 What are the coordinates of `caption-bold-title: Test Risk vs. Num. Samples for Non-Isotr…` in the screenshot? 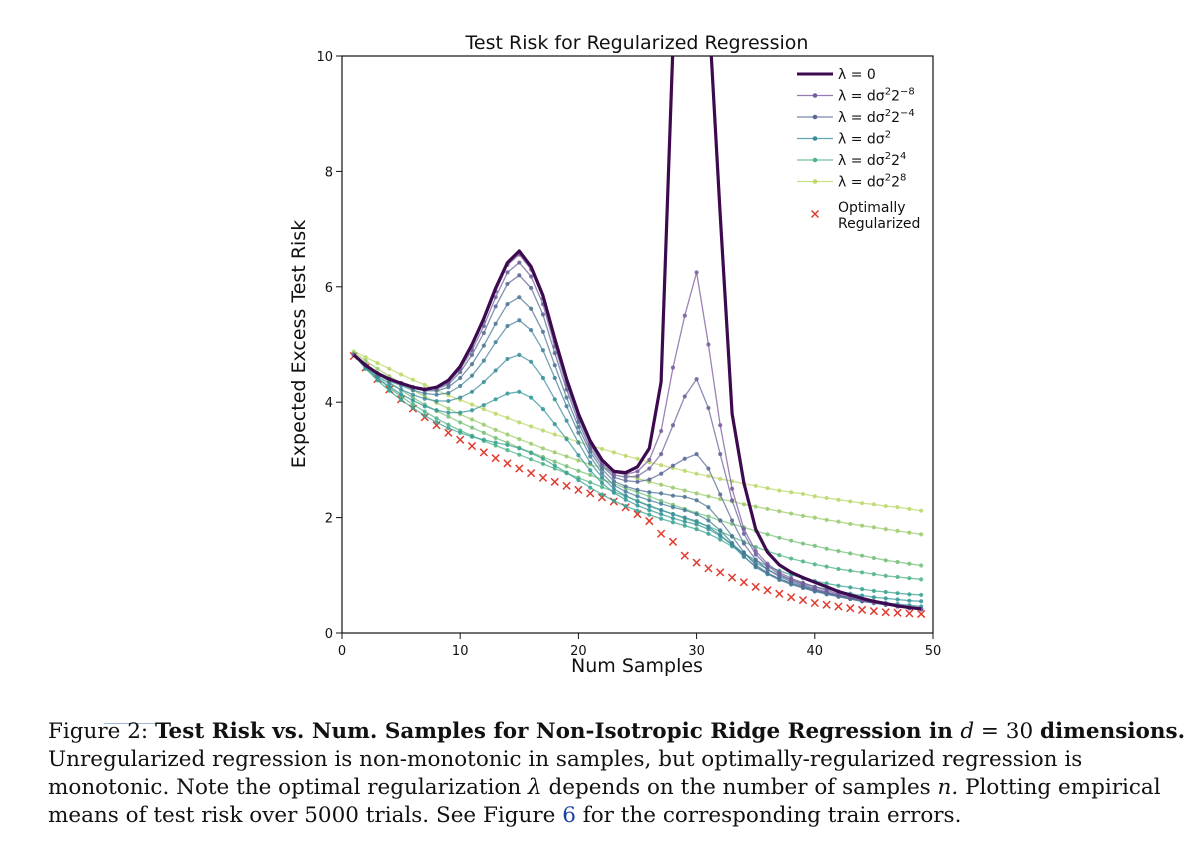 It's located at (594, 731).